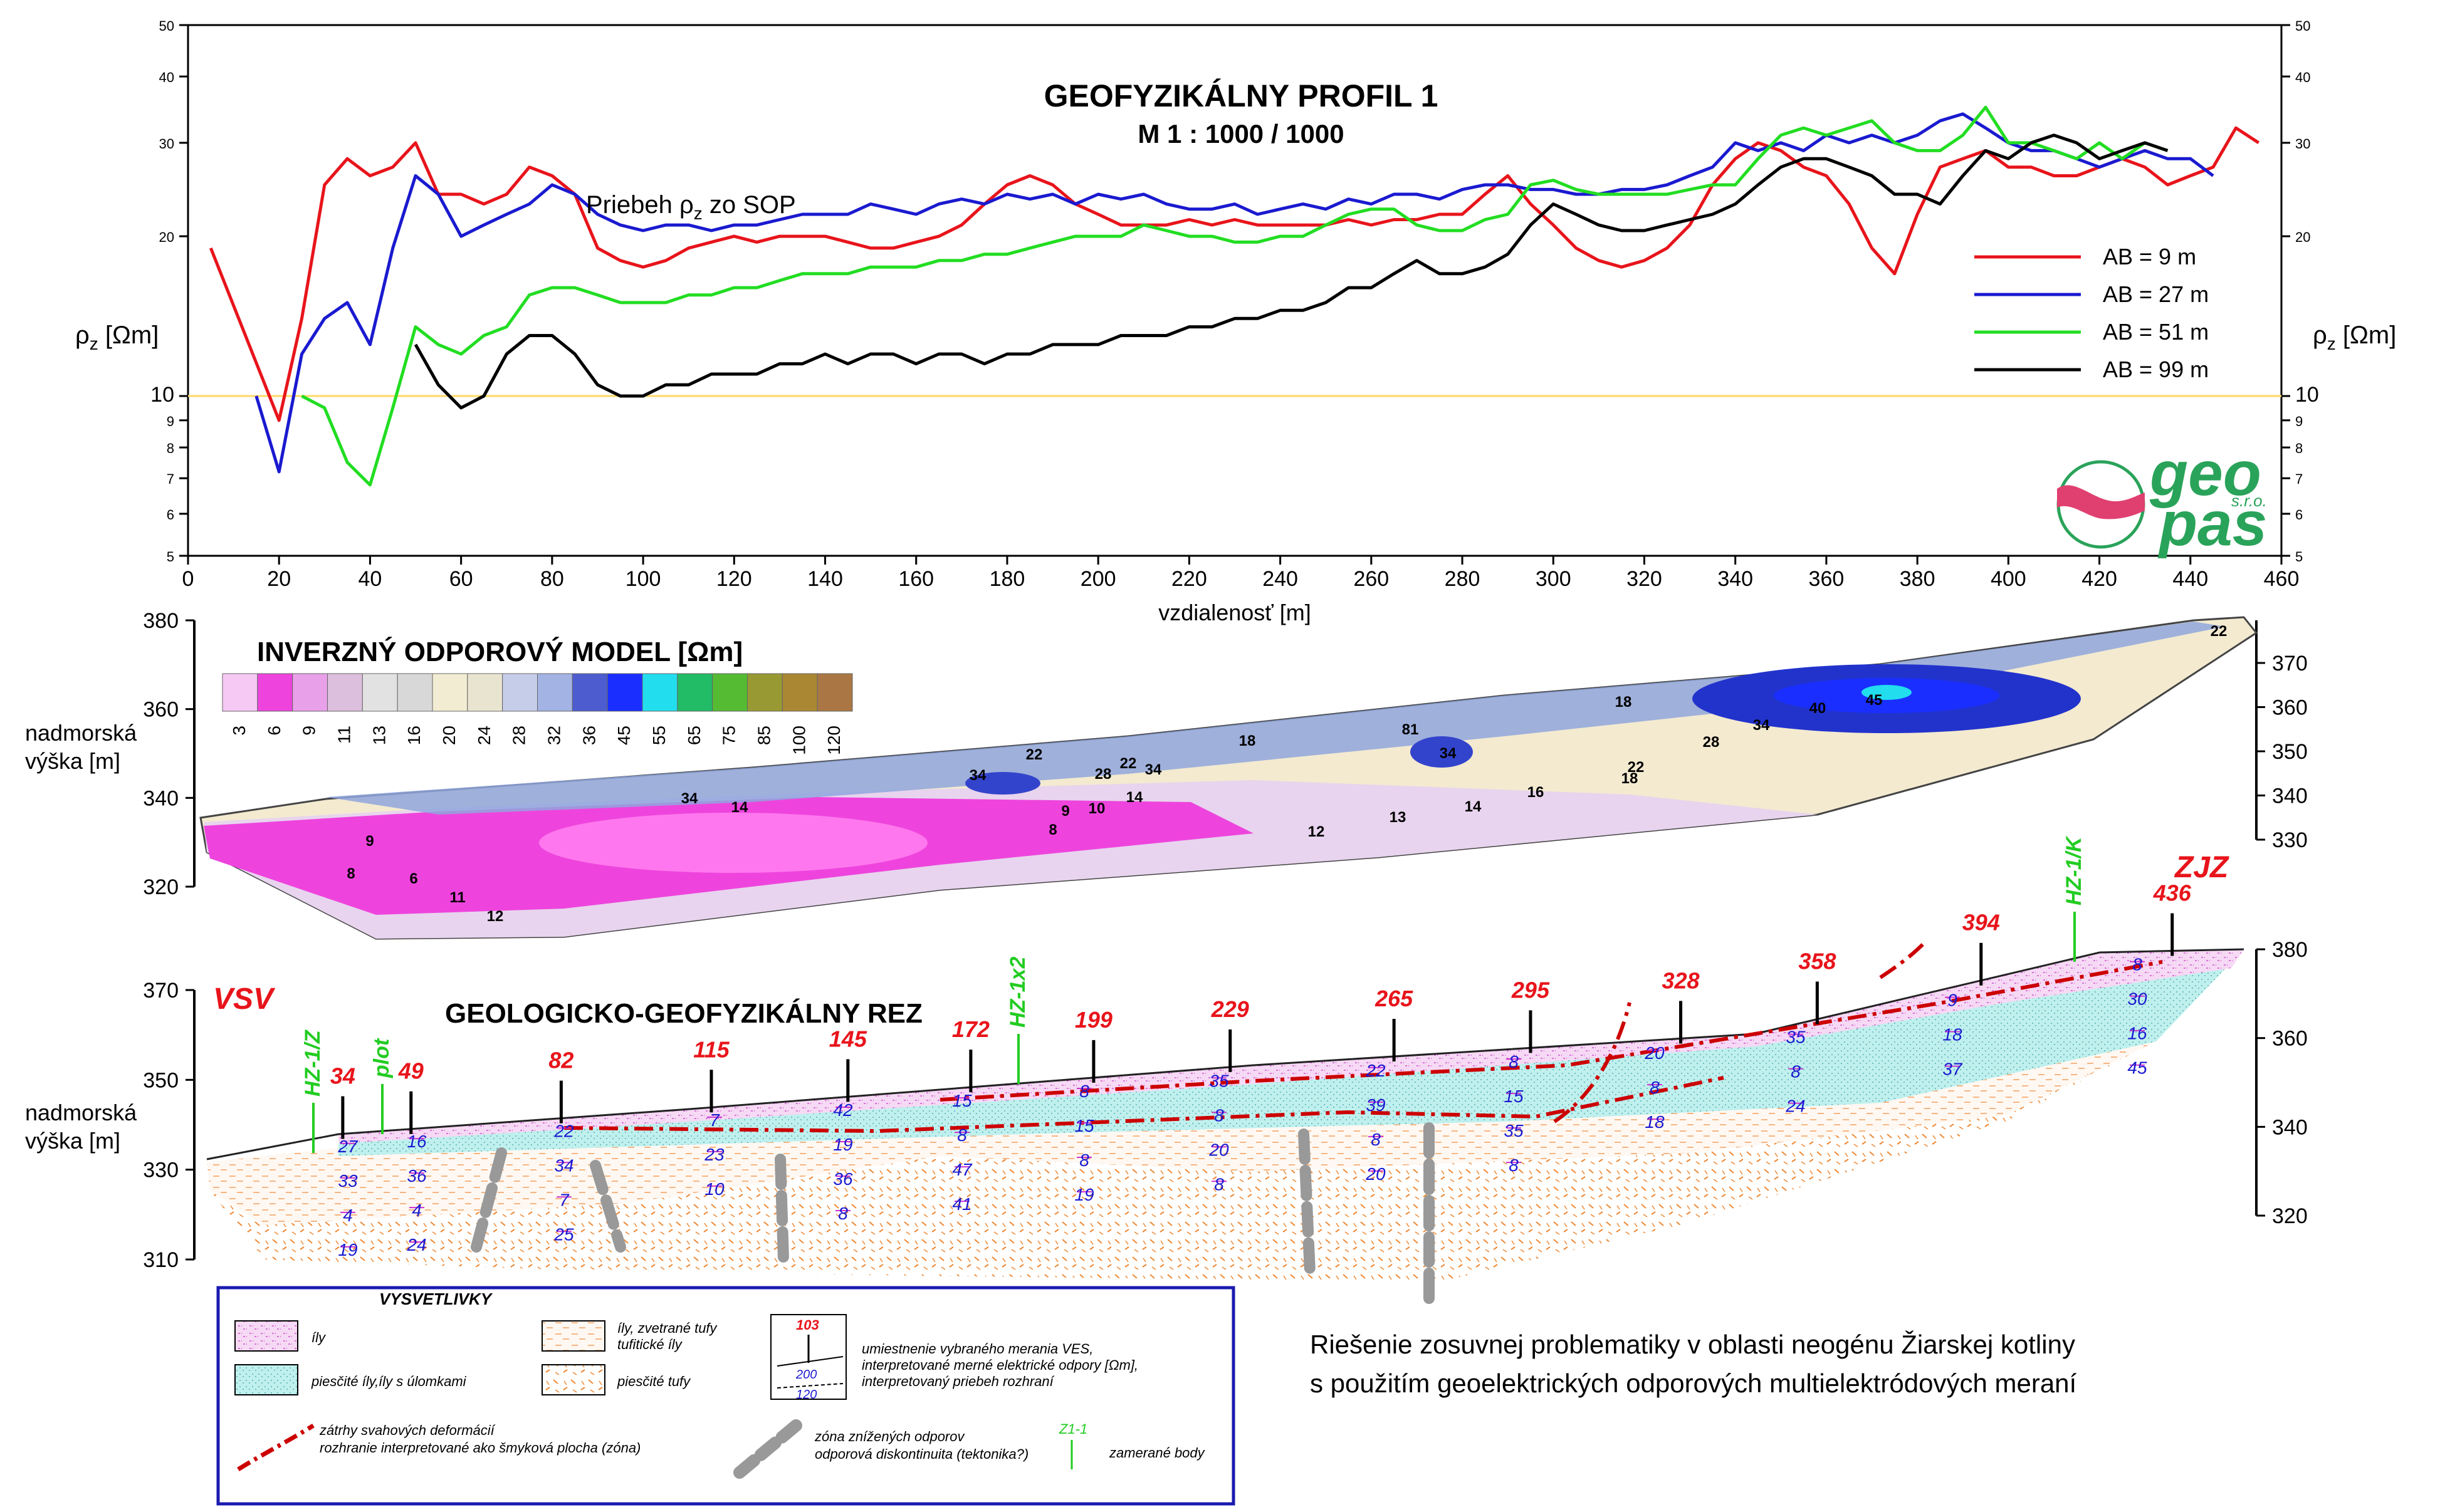  What do you see at coordinates (563, 1234) in the screenshot?
I see `section-value: 25` at bounding box center [563, 1234].